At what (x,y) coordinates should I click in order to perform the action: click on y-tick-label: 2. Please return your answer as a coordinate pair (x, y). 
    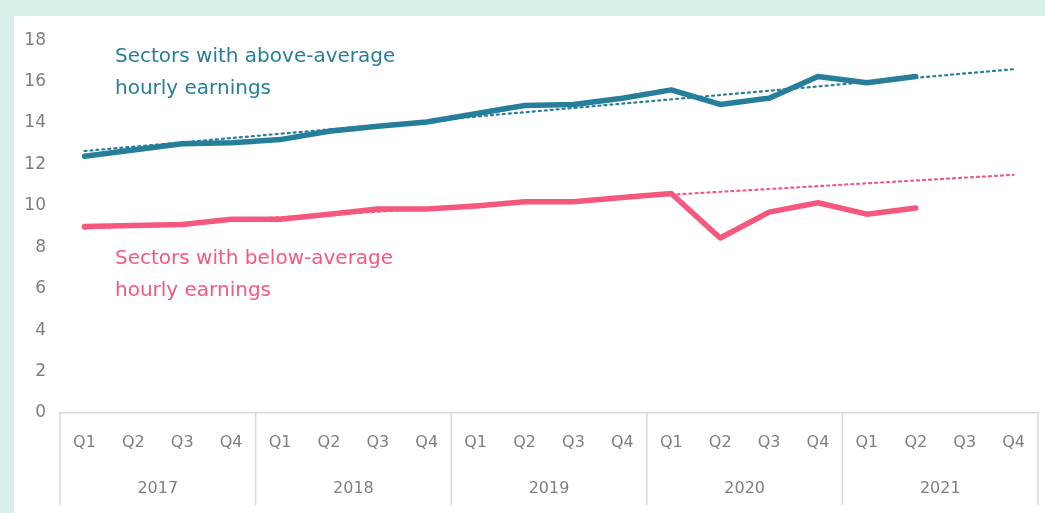
    Looking at the image, I should click on (40, 370).